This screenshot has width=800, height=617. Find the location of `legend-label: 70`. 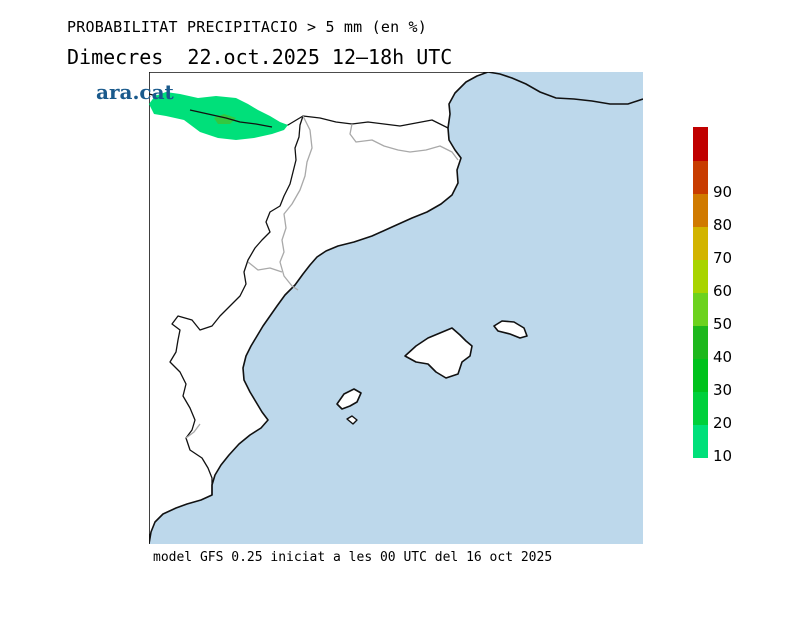

legend-label: 70 is located at coordinates (723, 258).